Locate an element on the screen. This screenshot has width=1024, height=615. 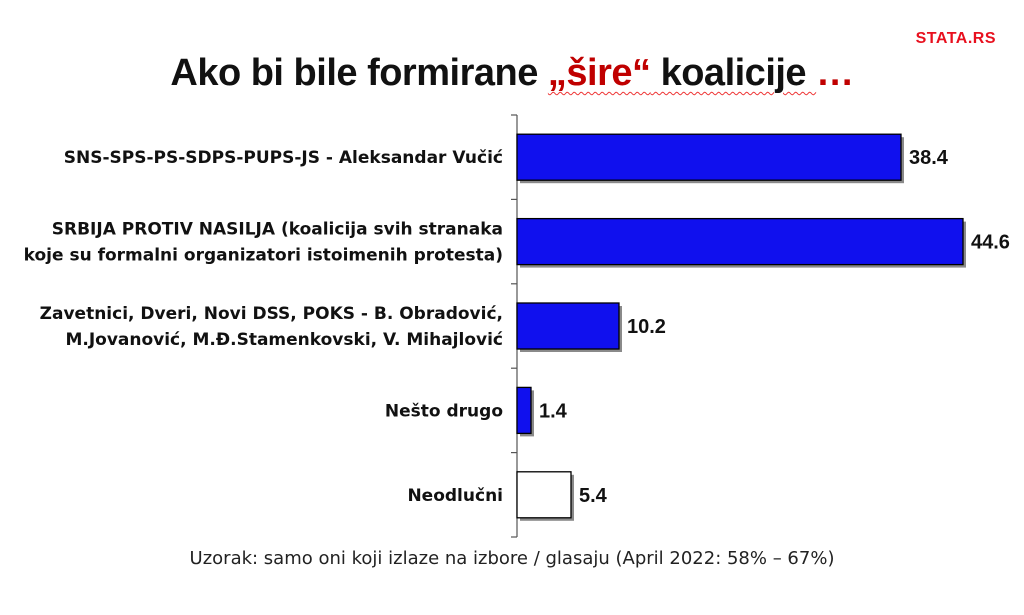
category-label: Neodlučni is located at coordinates (455, 496).